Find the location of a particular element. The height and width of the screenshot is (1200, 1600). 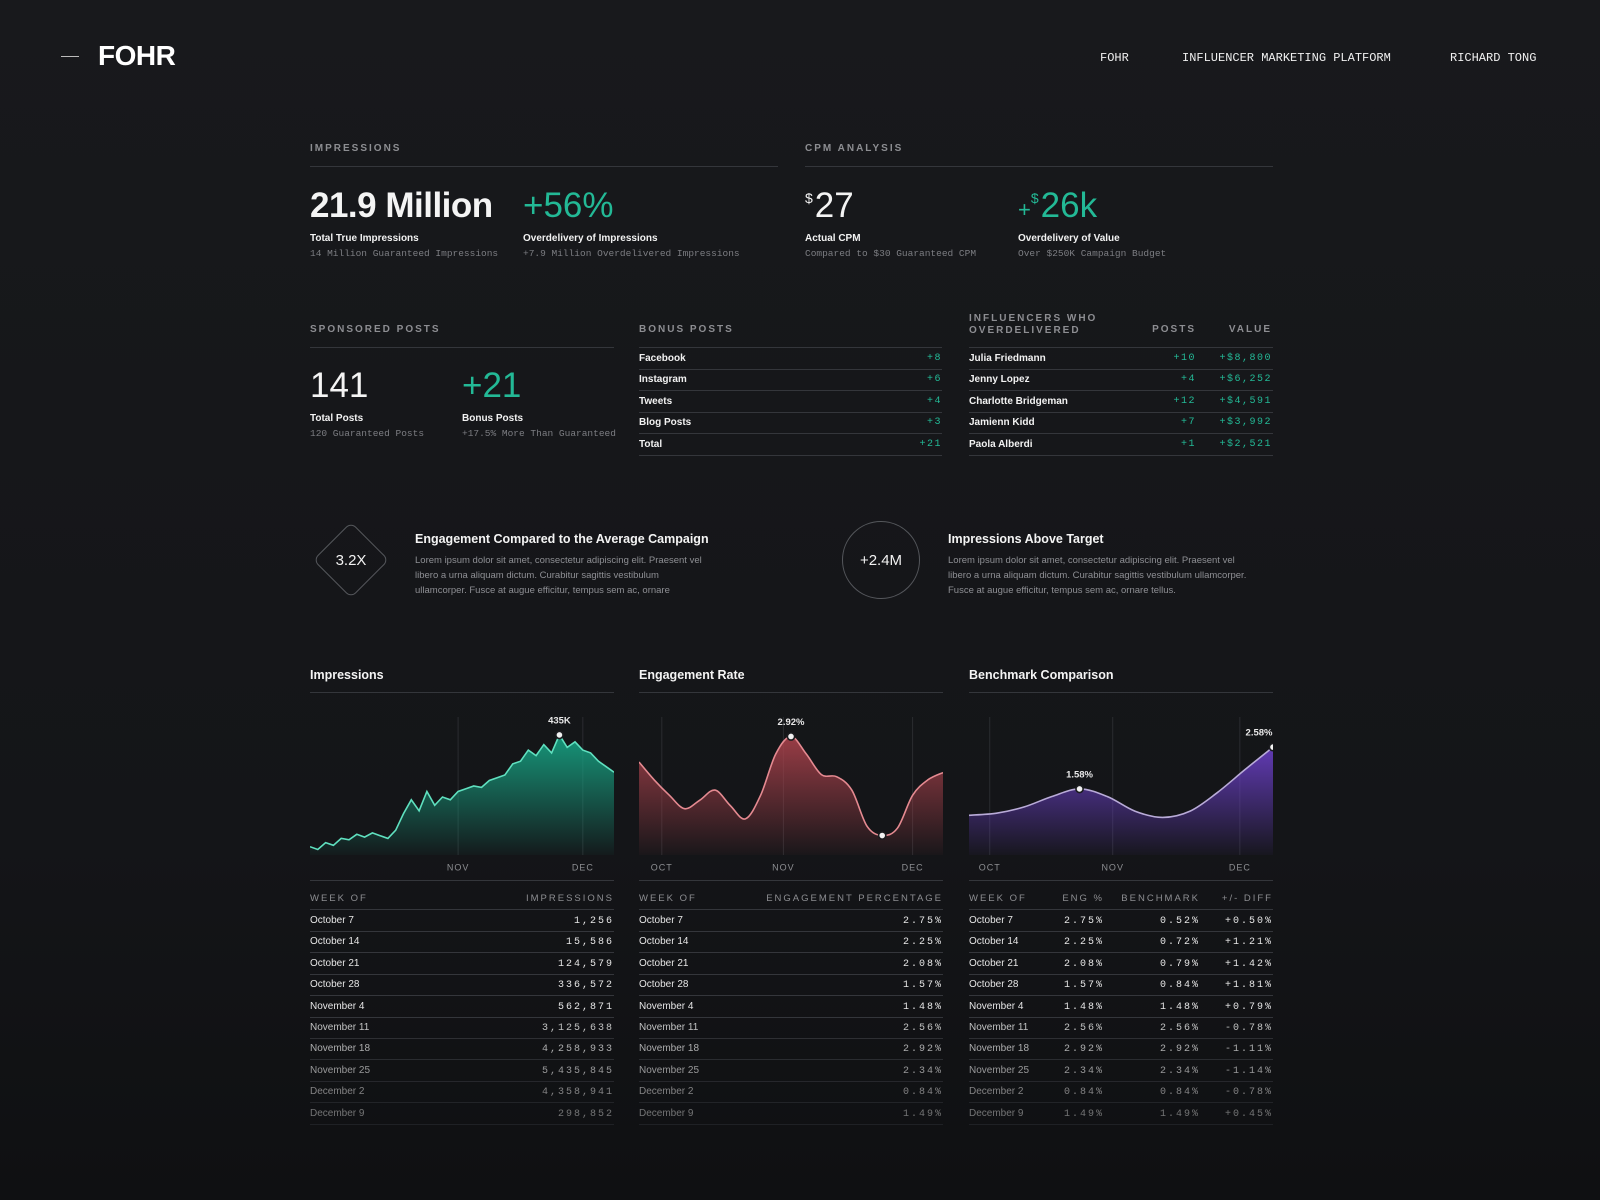

row-label: November 25 is located at coordinates (669, 1070).